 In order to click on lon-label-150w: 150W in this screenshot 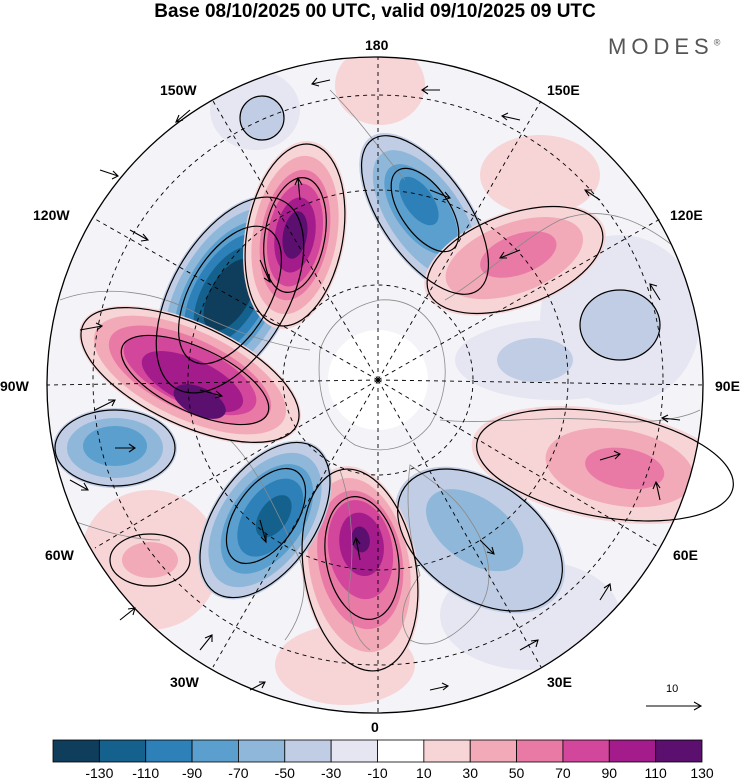, I will do `click(178, 90)`.